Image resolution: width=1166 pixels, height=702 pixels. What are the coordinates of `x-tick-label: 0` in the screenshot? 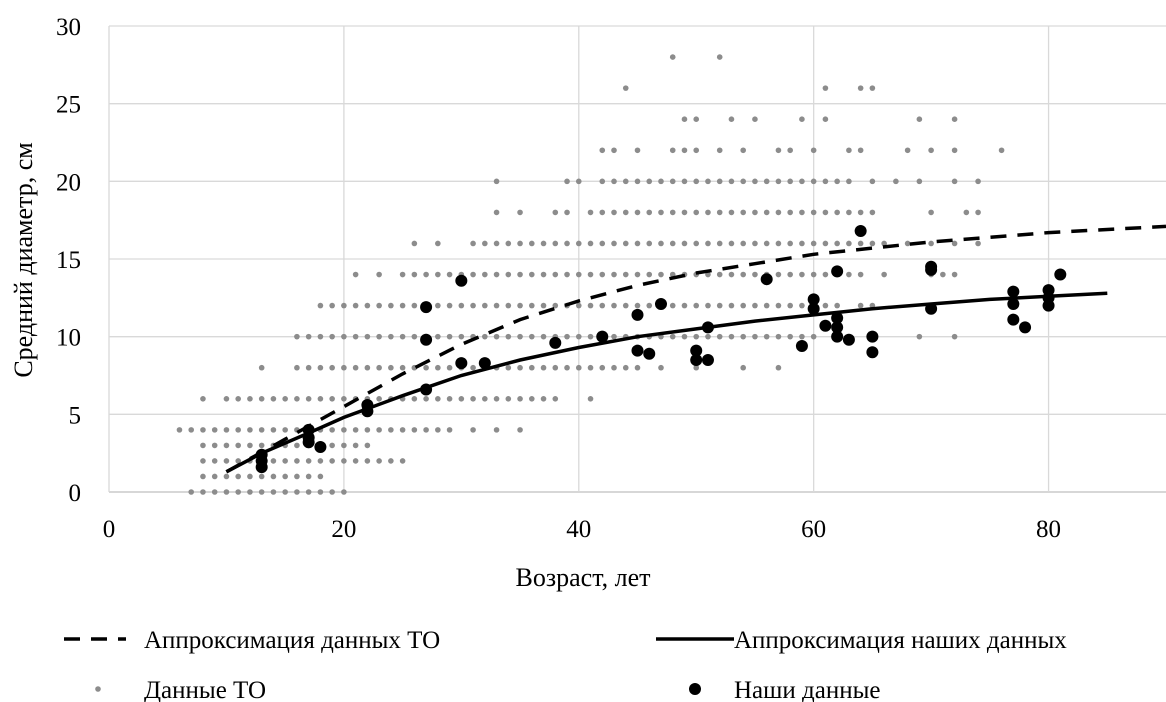 It's located at (109, 529).